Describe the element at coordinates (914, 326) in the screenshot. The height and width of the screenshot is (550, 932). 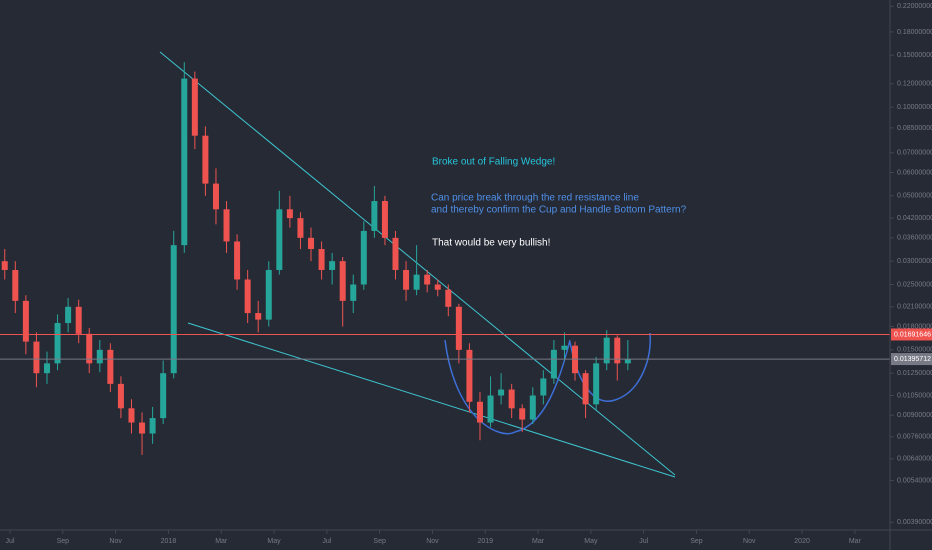
I see `y-tick-label: 0.01800000` at that location.